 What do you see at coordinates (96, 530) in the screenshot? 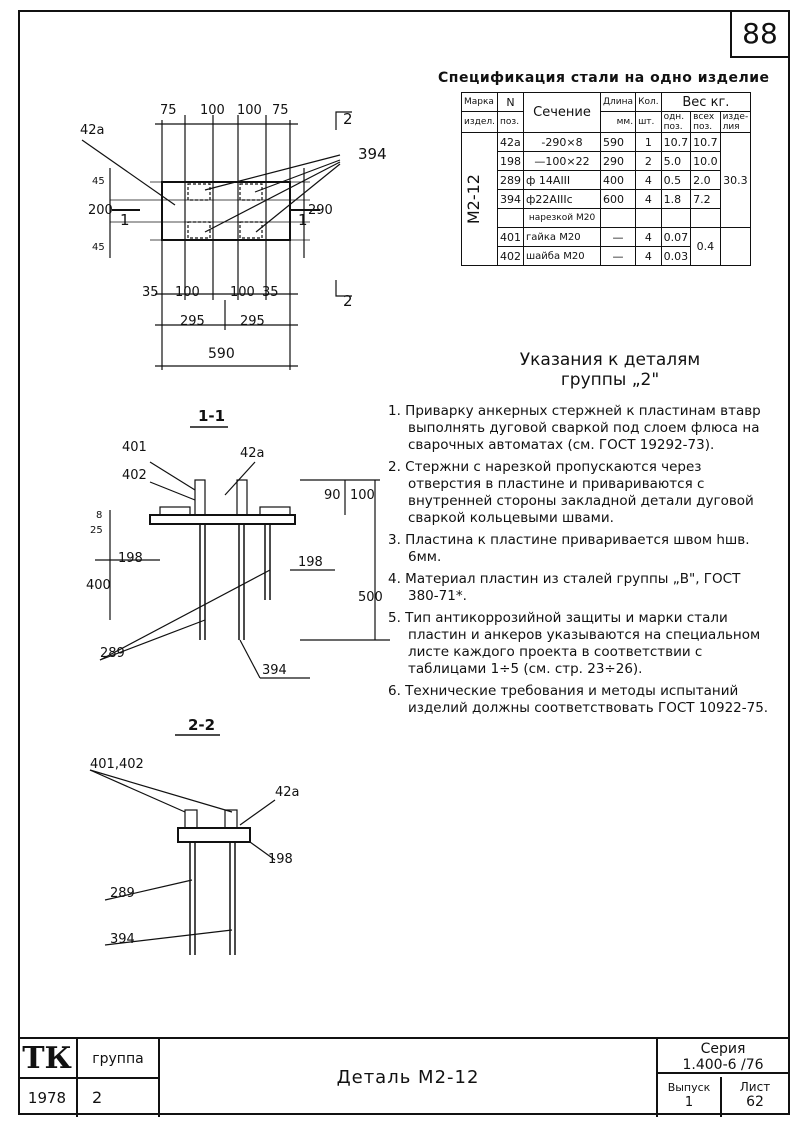
I see `s1-dim-25: 25` at bounding box center [96, 530].